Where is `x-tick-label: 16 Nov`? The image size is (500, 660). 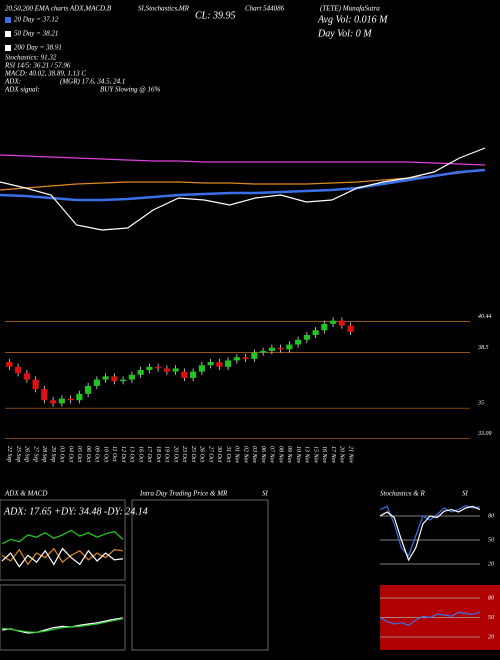 x-tick-label: 16 Nov is located at coordinates (324, 455).